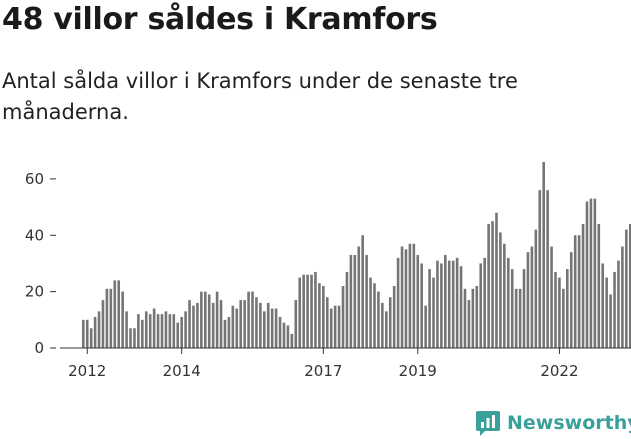  Describe the element at coordinates (34, 179) in the screenshot. I see `y-tick-label: 60` at that location.